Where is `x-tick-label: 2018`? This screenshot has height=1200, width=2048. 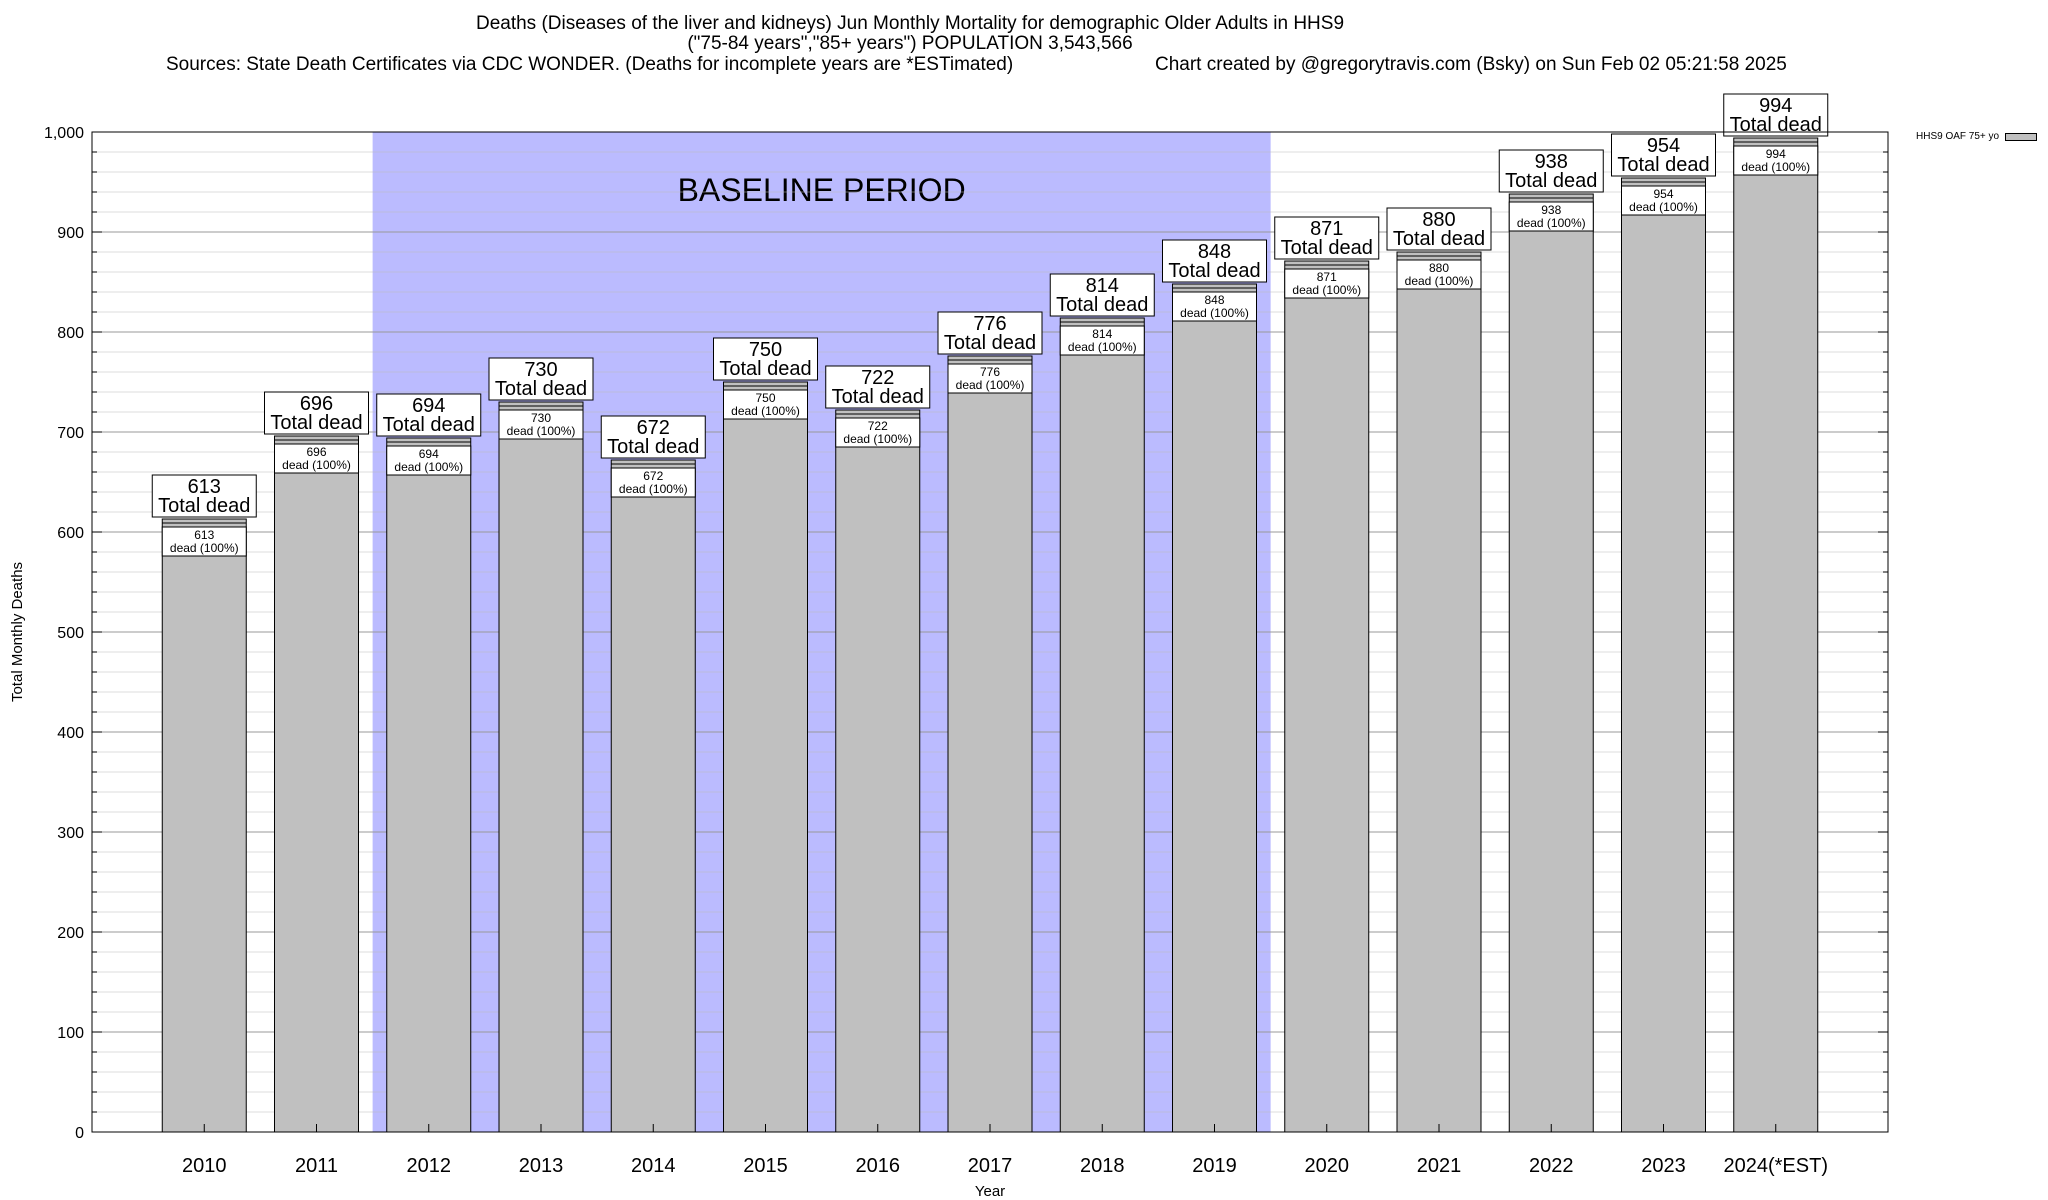
x-tick-label: 2018 is located at coordinates (1102, 1166).